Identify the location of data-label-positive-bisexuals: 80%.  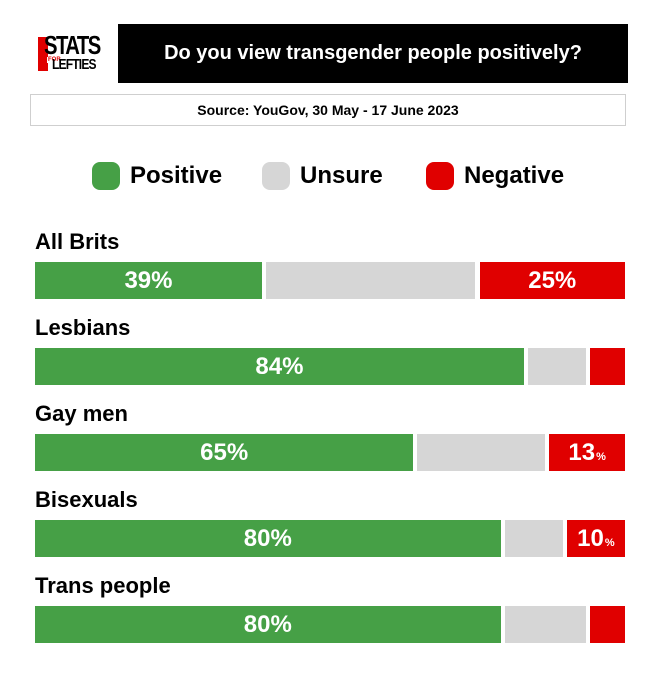
(267, 538).